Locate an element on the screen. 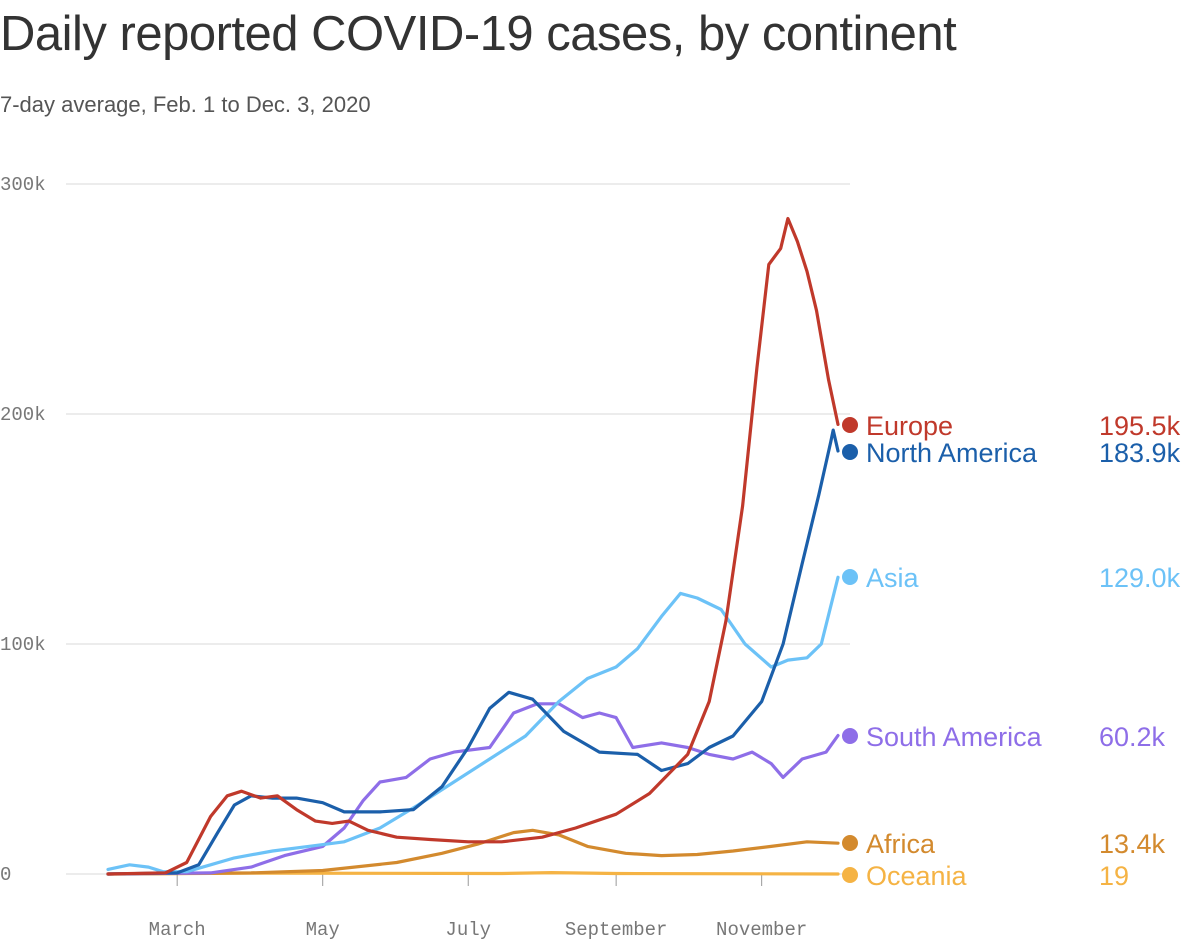 The height and width of the screenshot is (952, 1200). y-tick-label: 0 is located at coordinates (5, 875).